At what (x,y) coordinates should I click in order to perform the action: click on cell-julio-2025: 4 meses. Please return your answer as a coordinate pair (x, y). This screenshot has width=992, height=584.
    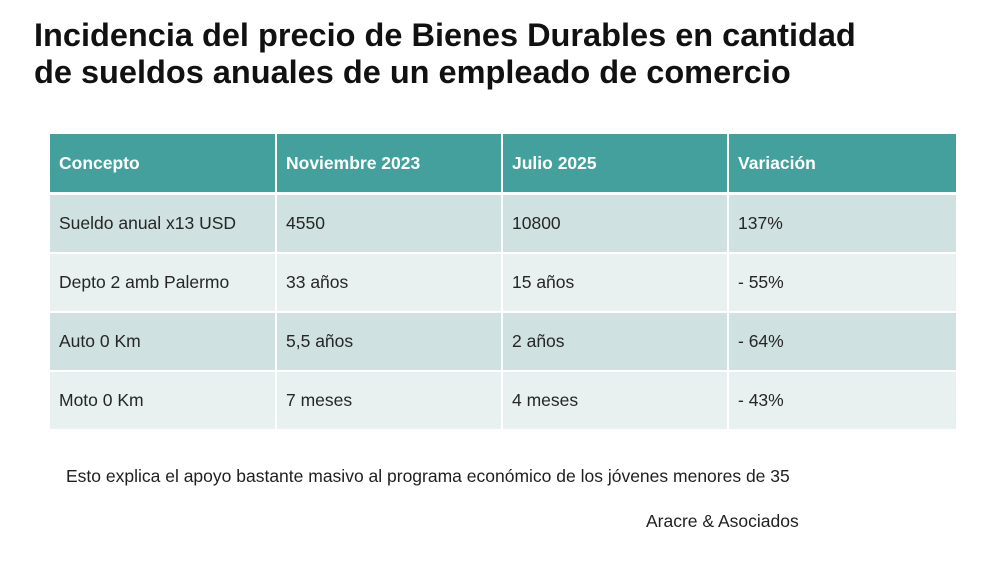
    Looking at the image, I should click on (615, 401).